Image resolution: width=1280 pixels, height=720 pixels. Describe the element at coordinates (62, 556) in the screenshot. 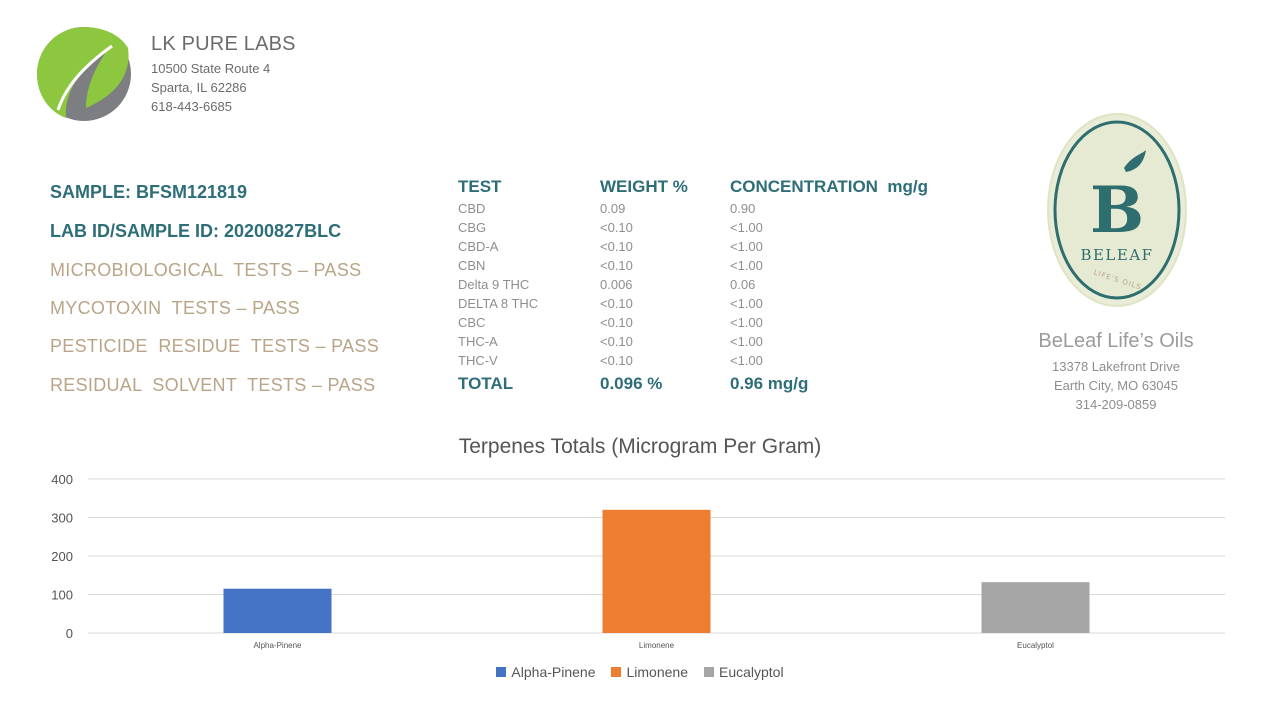

I see `y-tick-label: 200` at that location.